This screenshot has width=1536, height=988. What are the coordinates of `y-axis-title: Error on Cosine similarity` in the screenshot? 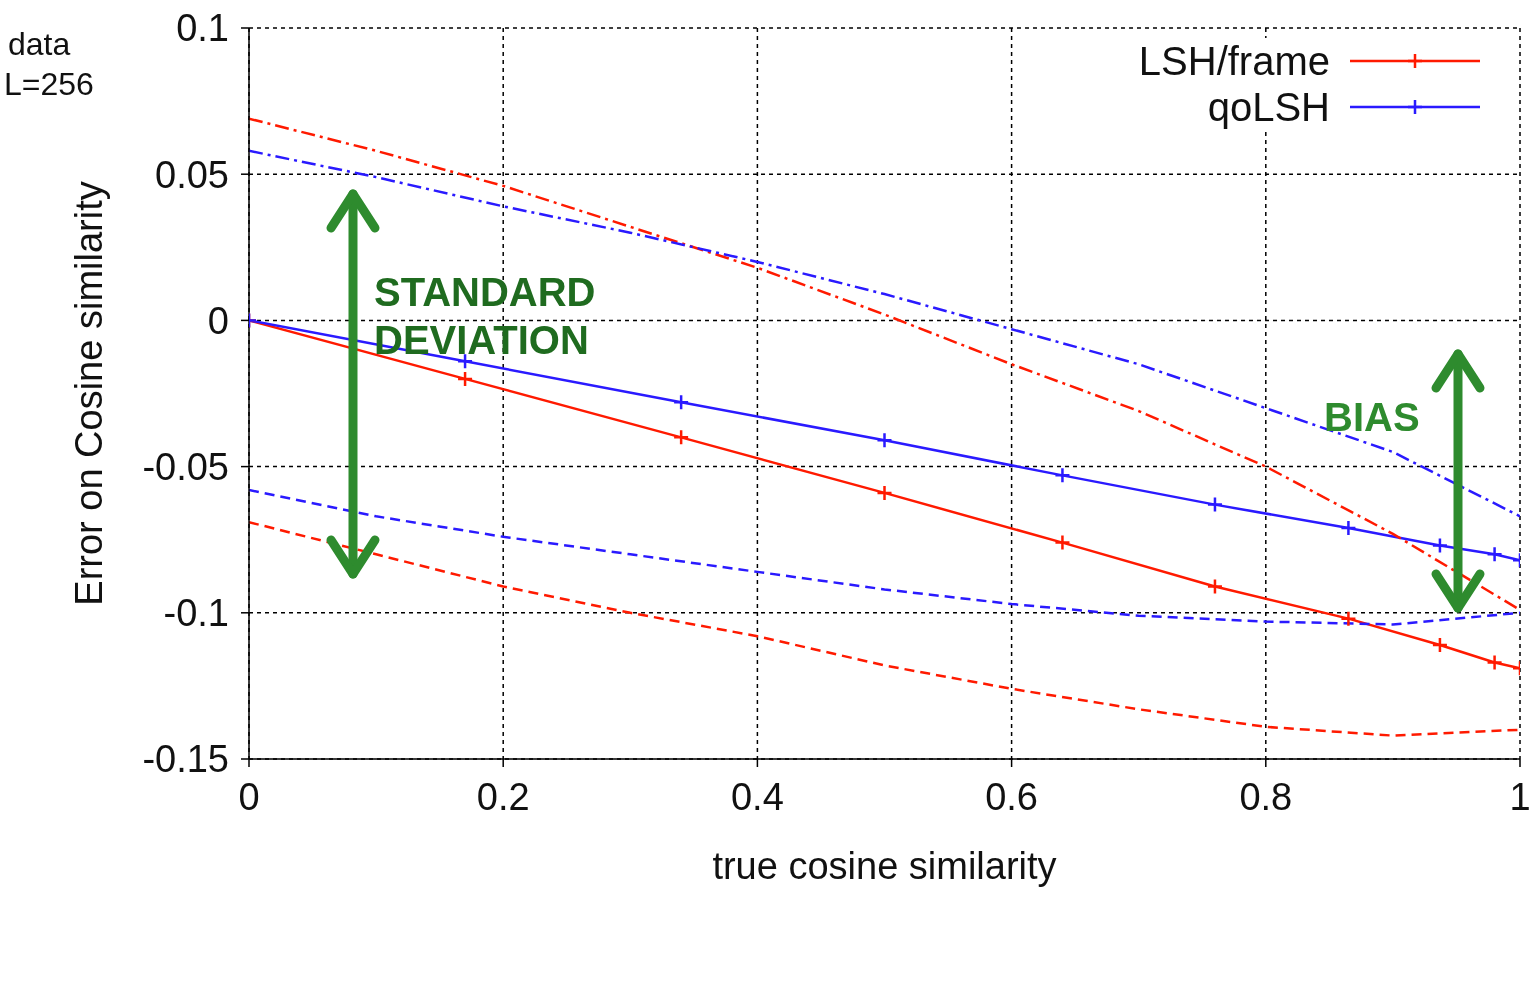 It's located at (89, 393).